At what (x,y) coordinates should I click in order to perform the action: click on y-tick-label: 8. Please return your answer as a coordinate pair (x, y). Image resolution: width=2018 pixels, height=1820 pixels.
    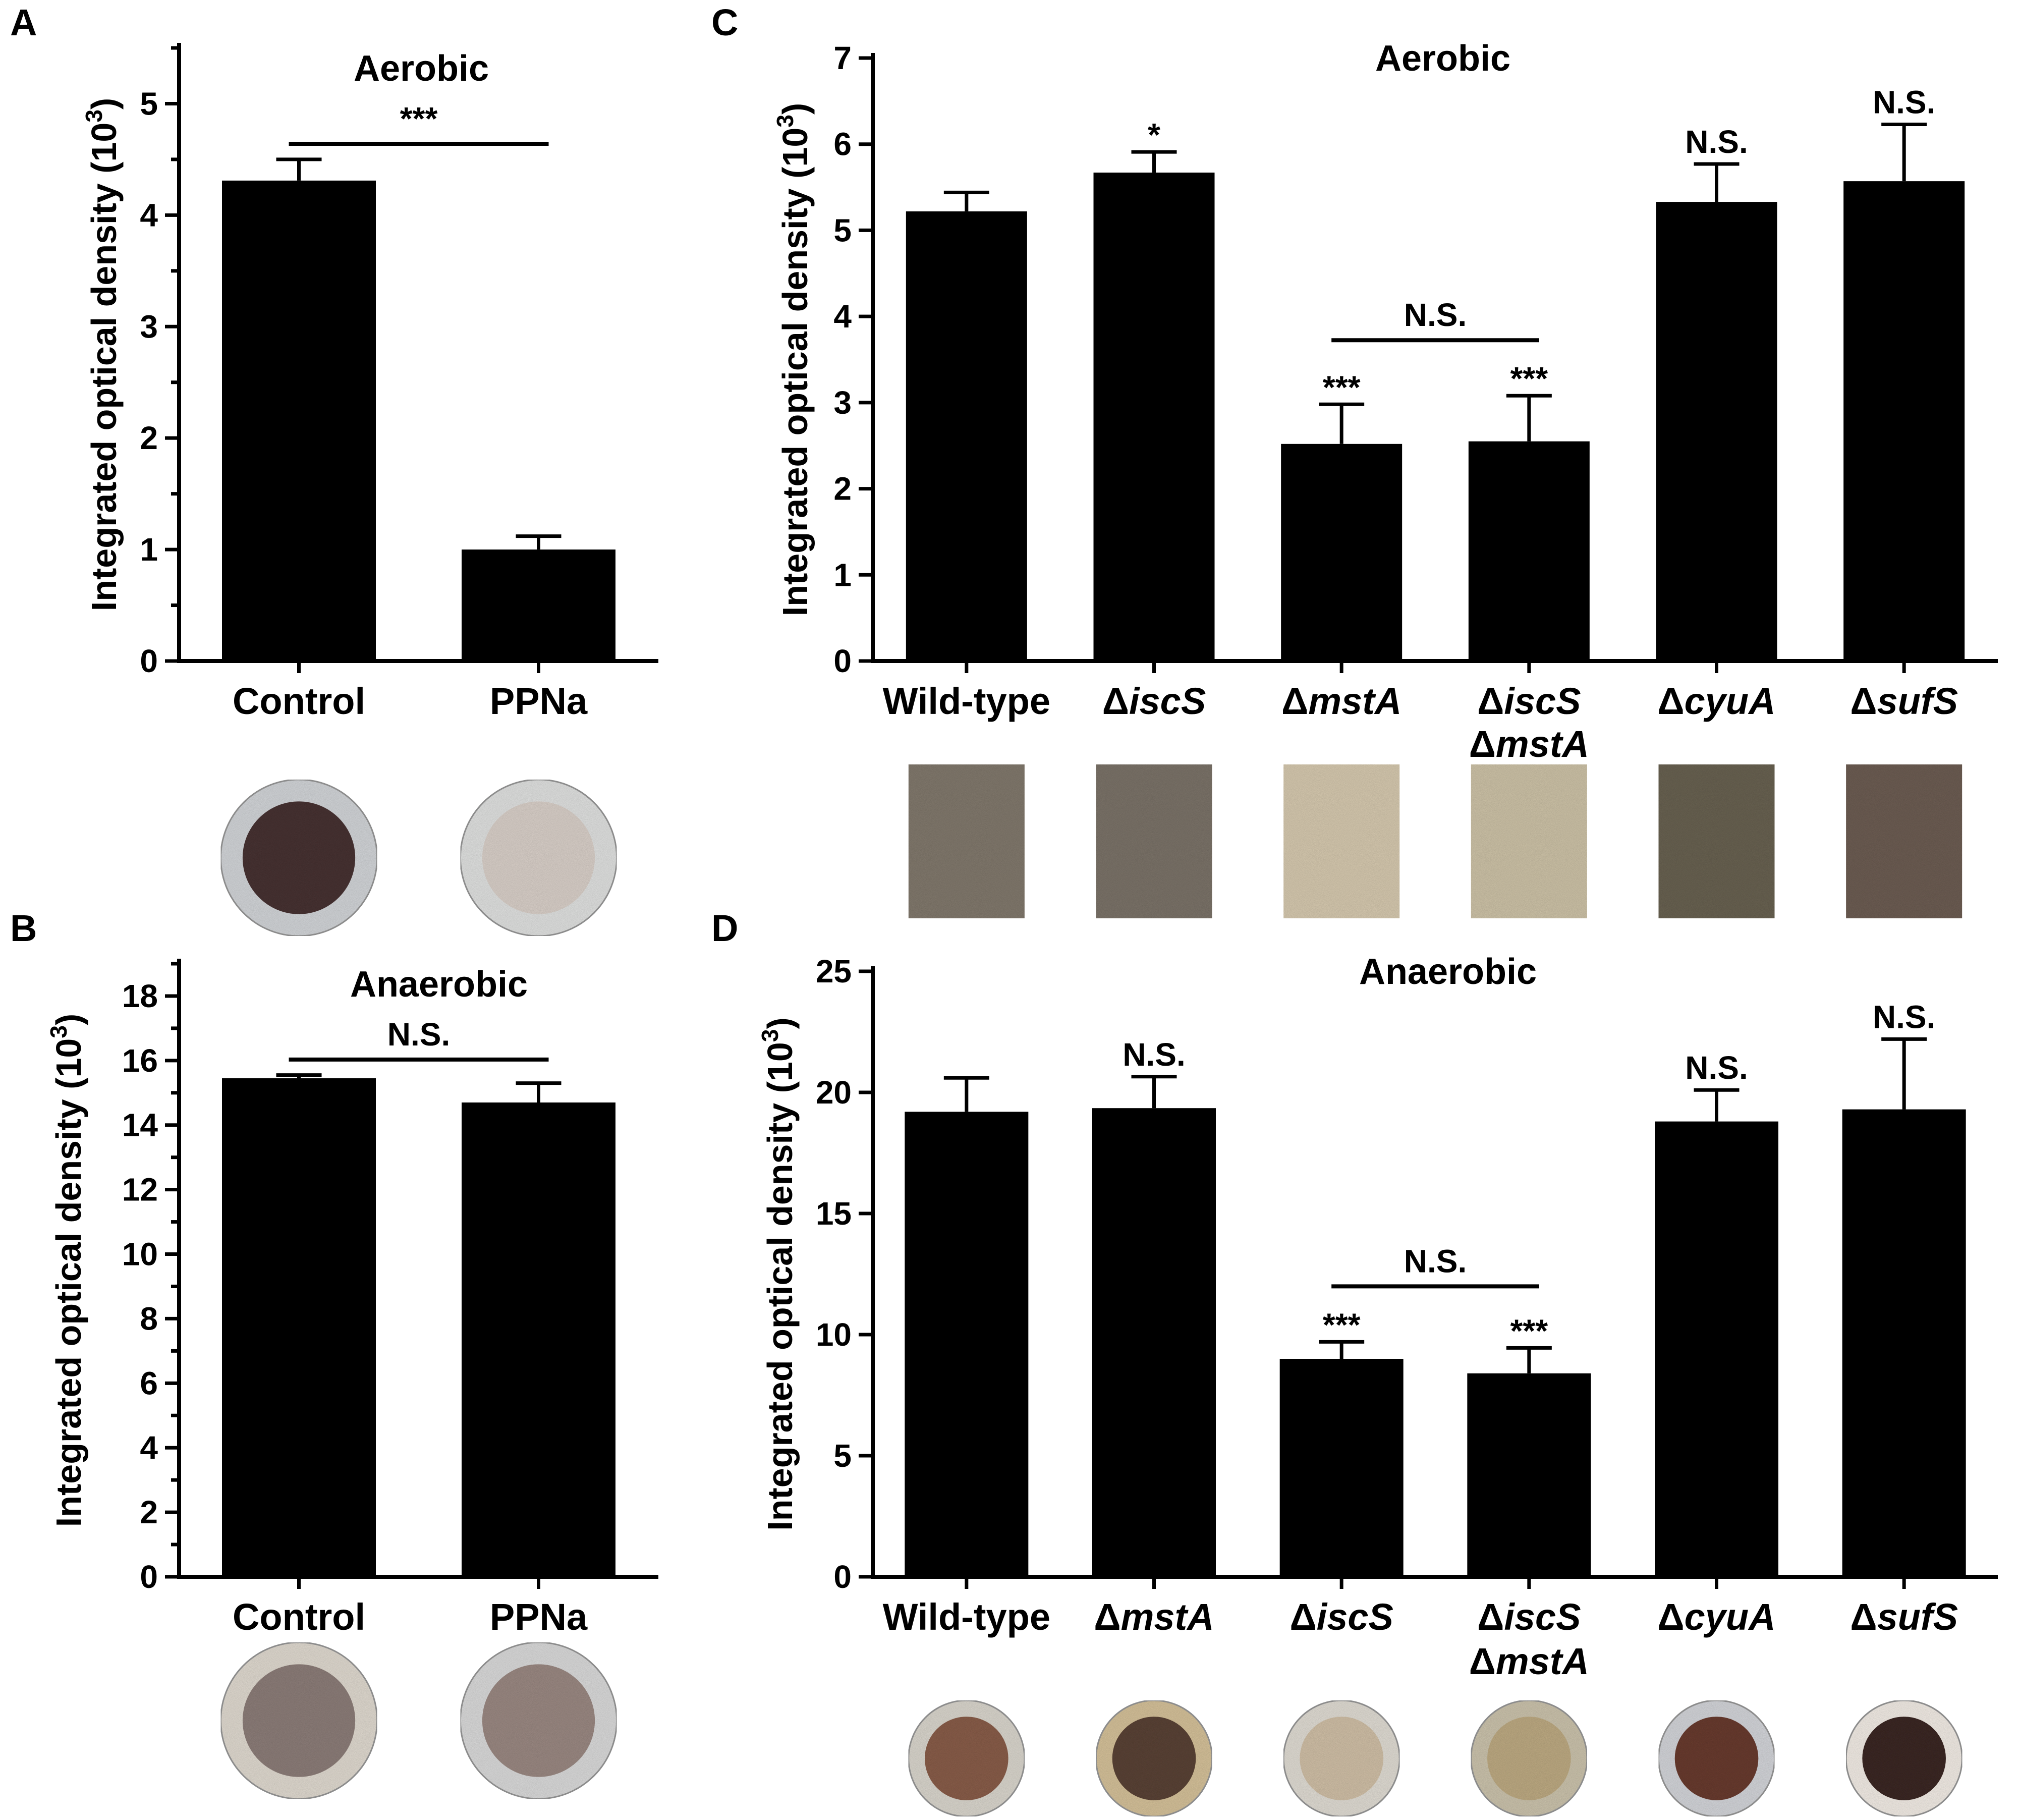
    Looking at the image, I should click on (149, 1318).